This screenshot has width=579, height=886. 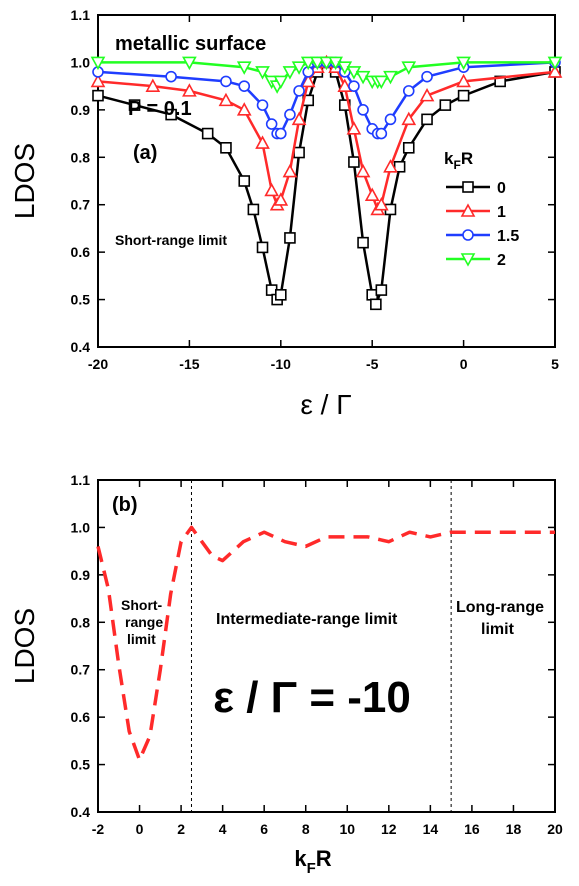 I want to click on region-long-line1: Long-range, so click(x=500, y=607).